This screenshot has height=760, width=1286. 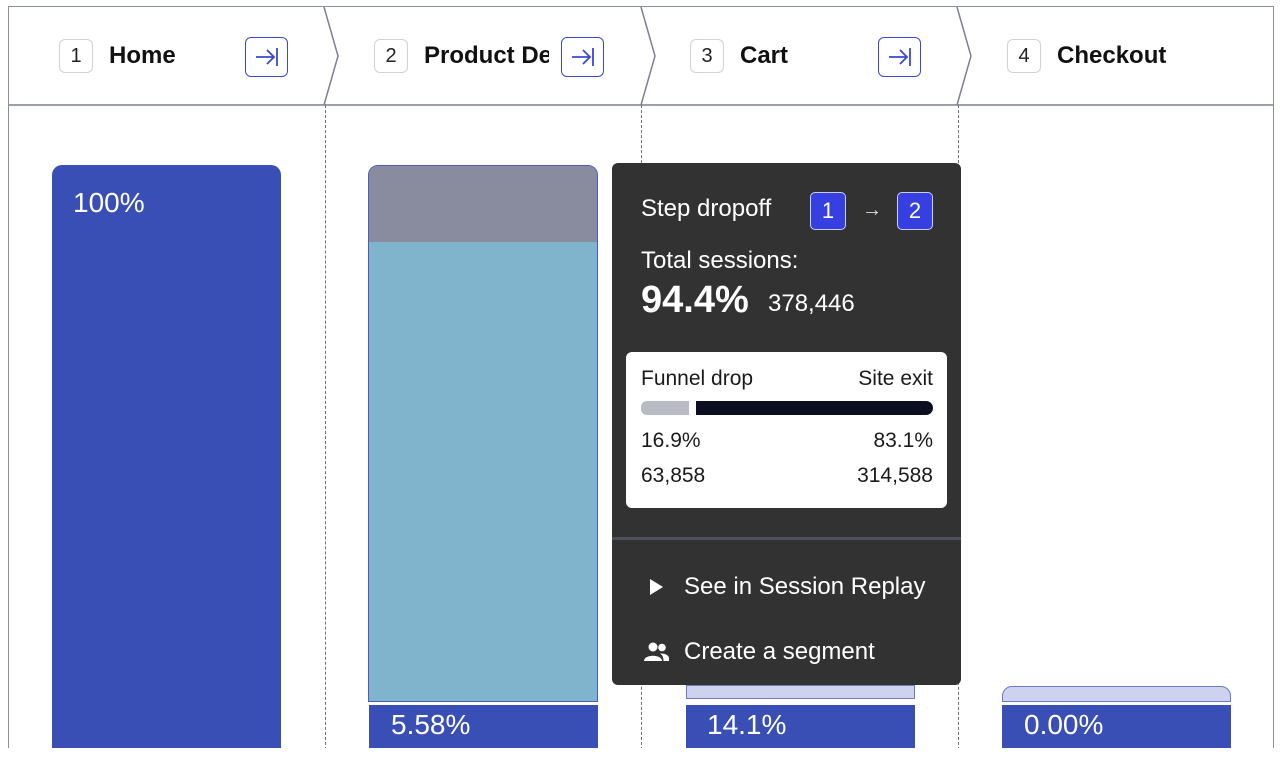 What do you see at coordinates (673, 475) in the screenshot?
I see `funnel-drop-count: 63,858` at bounding box center [673, 475].